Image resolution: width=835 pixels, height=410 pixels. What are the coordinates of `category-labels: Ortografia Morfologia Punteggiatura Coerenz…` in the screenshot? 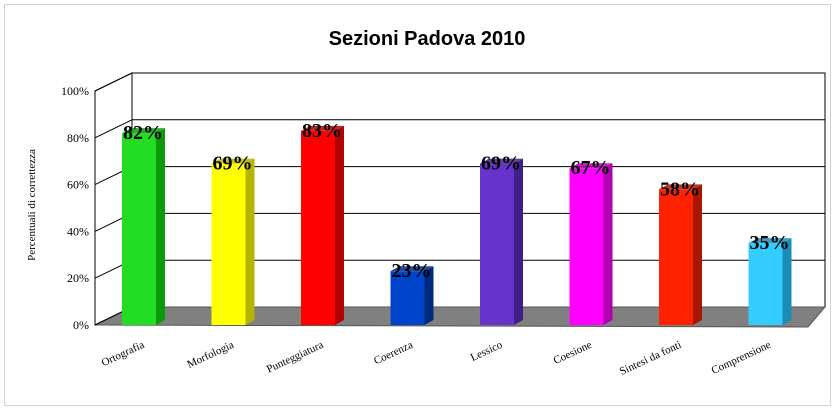 It's located at (436, 358).